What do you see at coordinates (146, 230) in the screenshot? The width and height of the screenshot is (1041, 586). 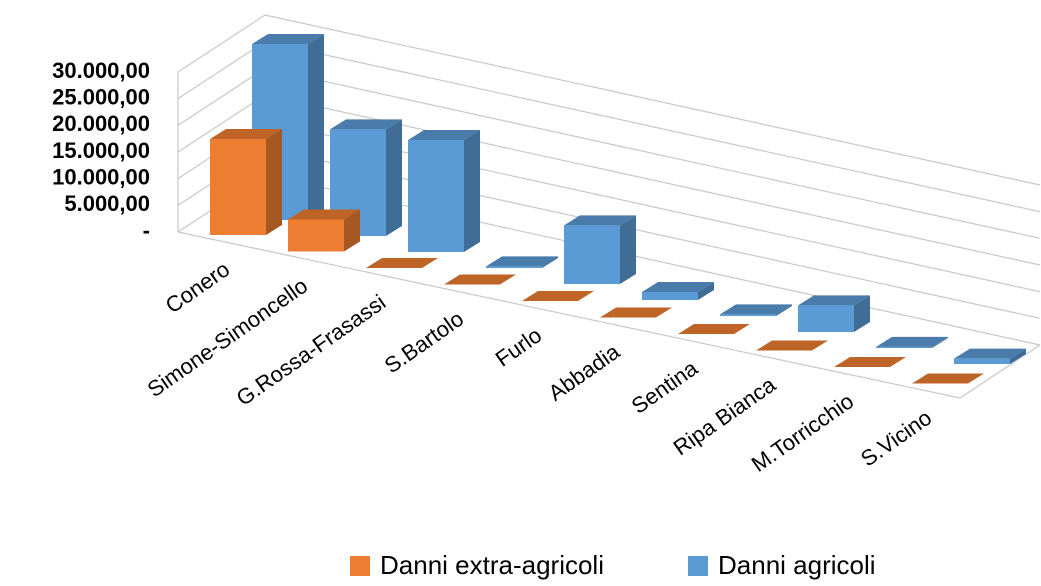 I see `y-tick-label: -` at bounding box center [146, 230].